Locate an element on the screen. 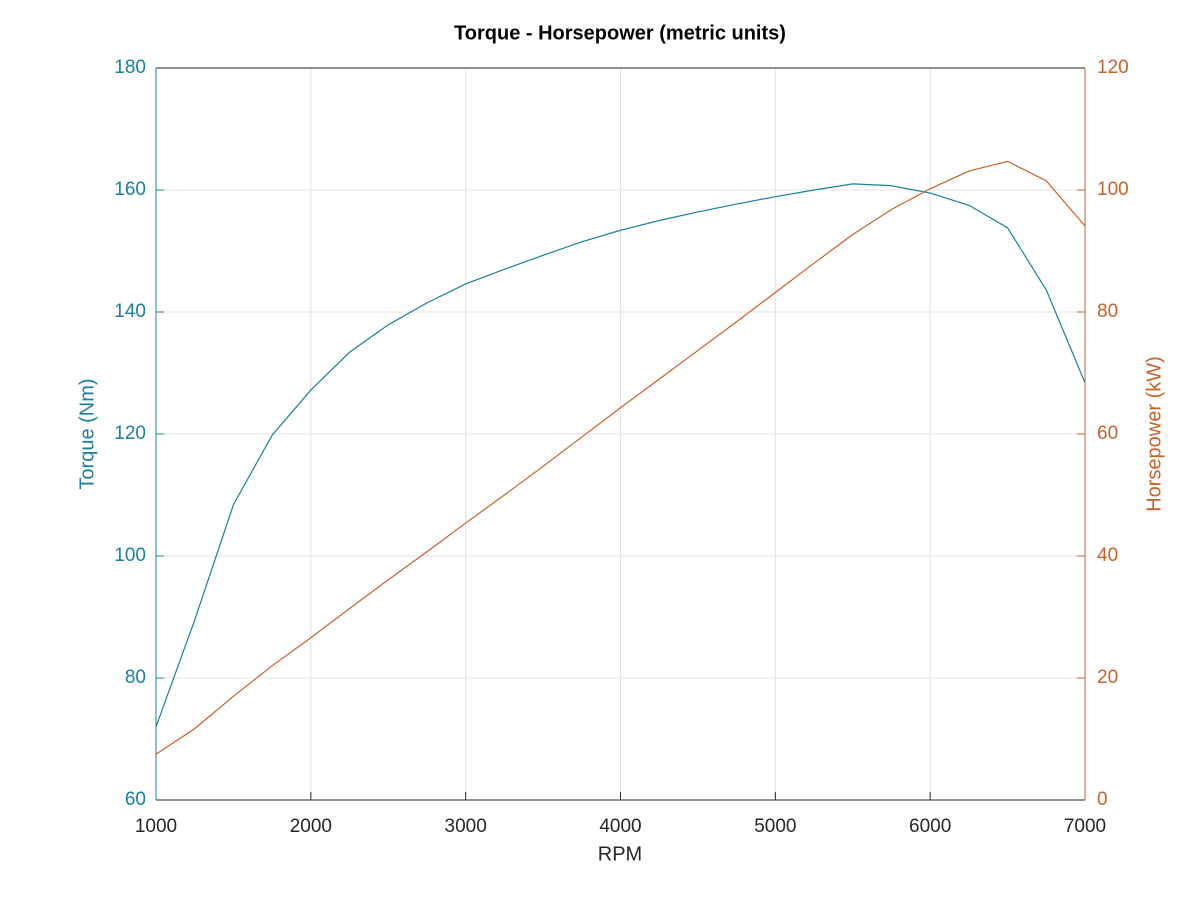  y2-tick-label: 80 is located at coordinates (1107, 311).